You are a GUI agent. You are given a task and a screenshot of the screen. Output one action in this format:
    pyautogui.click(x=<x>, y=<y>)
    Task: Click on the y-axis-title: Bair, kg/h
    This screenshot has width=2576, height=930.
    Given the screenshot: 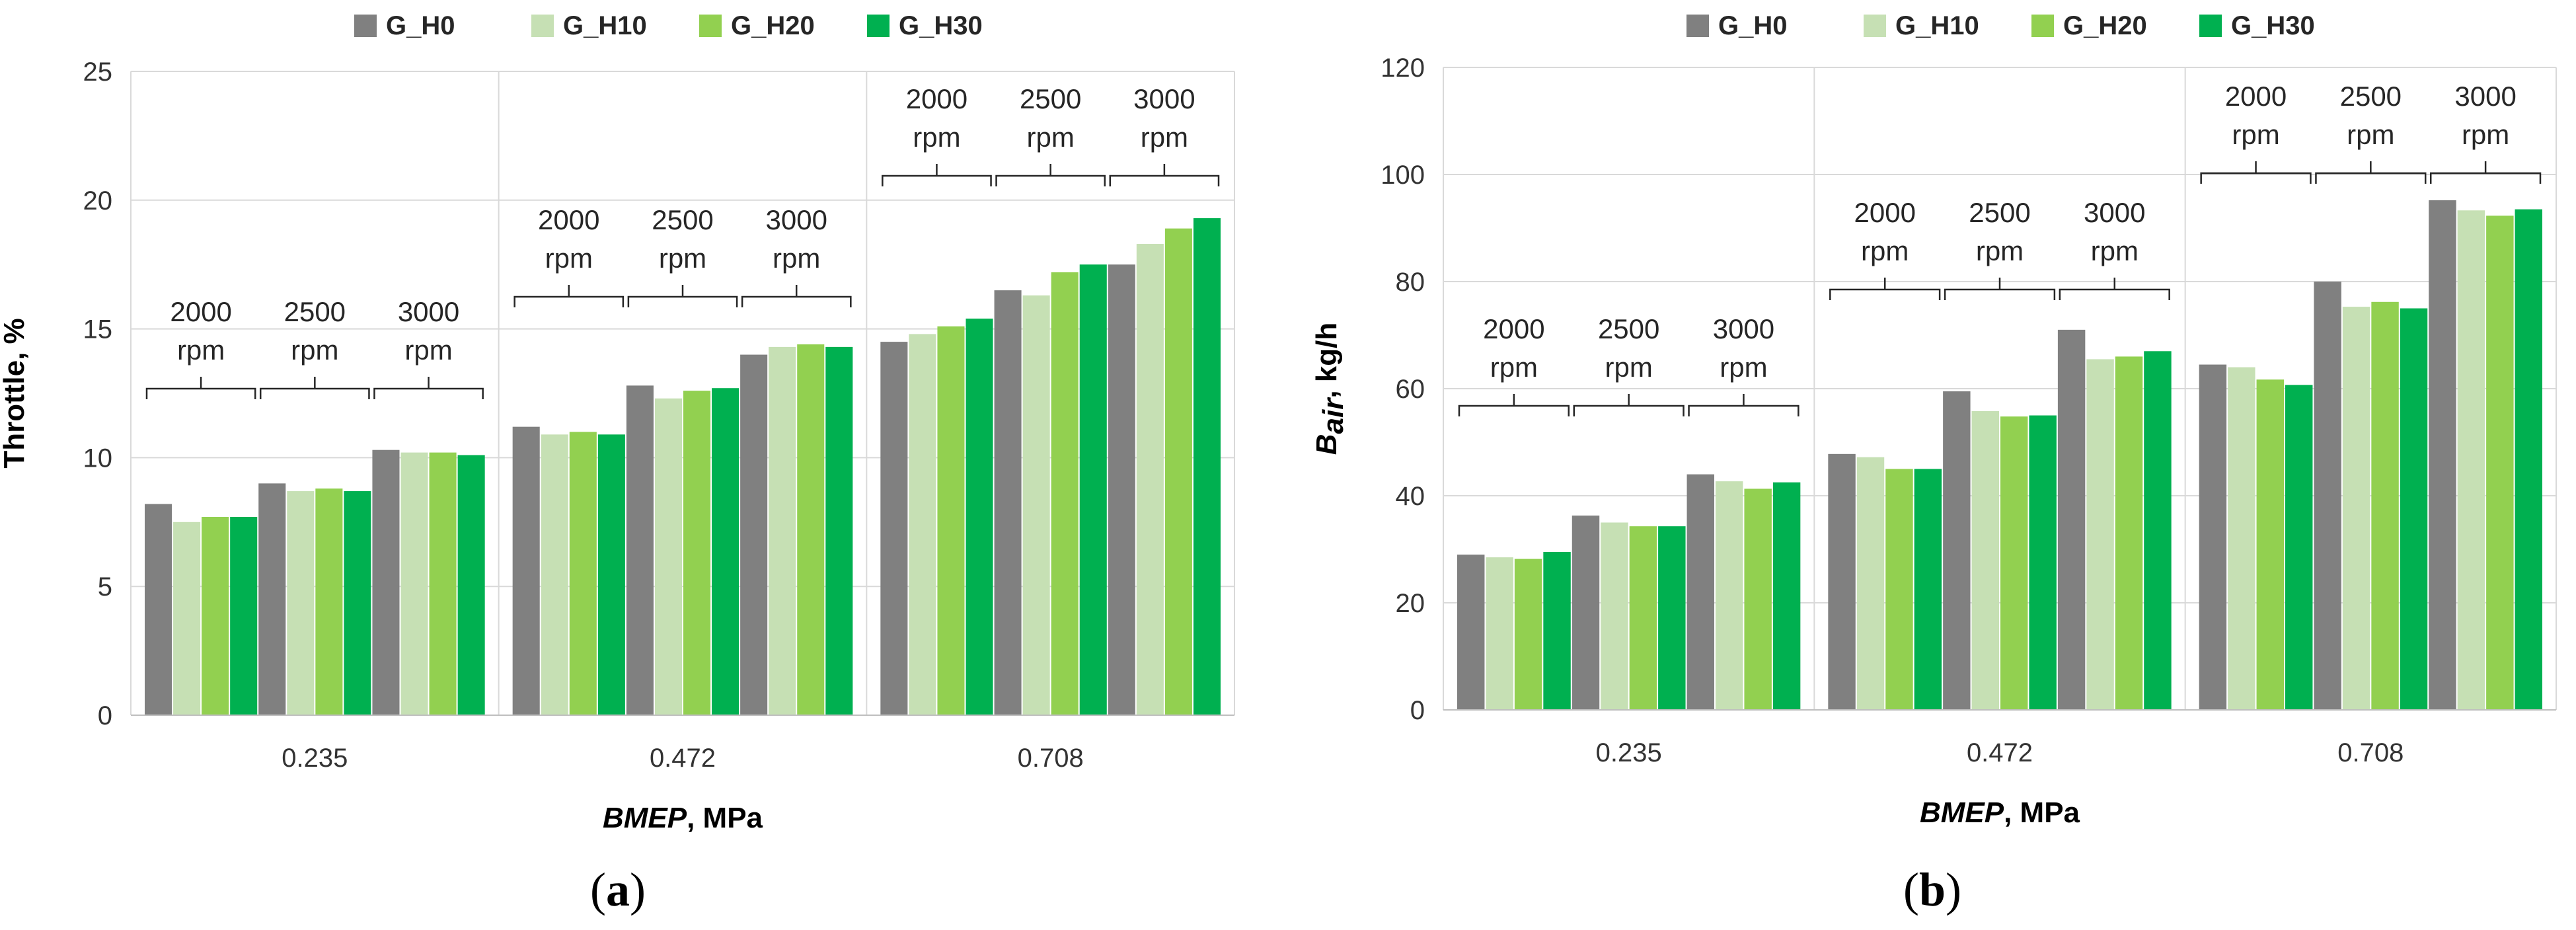 What is the action you would take?
    pyautogui.click(x=1330, y=389)
    